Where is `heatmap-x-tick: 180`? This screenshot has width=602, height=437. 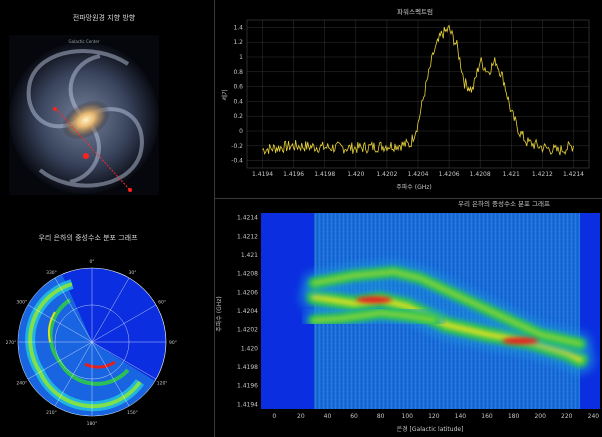
heatmap-x-tick: 180 is located at coordinates (514, 416).